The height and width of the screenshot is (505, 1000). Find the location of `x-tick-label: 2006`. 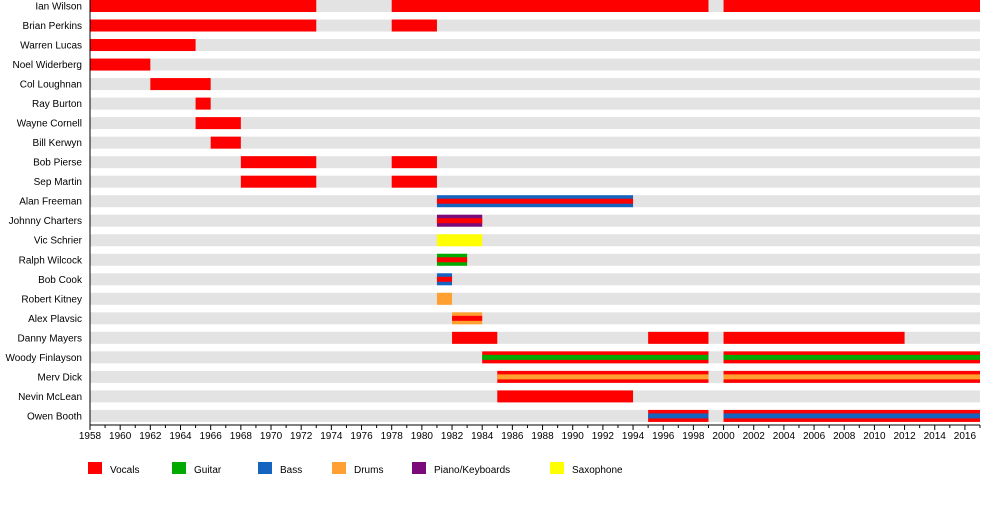

x-tick-label: 2006 is located at coordinates (814, 436).